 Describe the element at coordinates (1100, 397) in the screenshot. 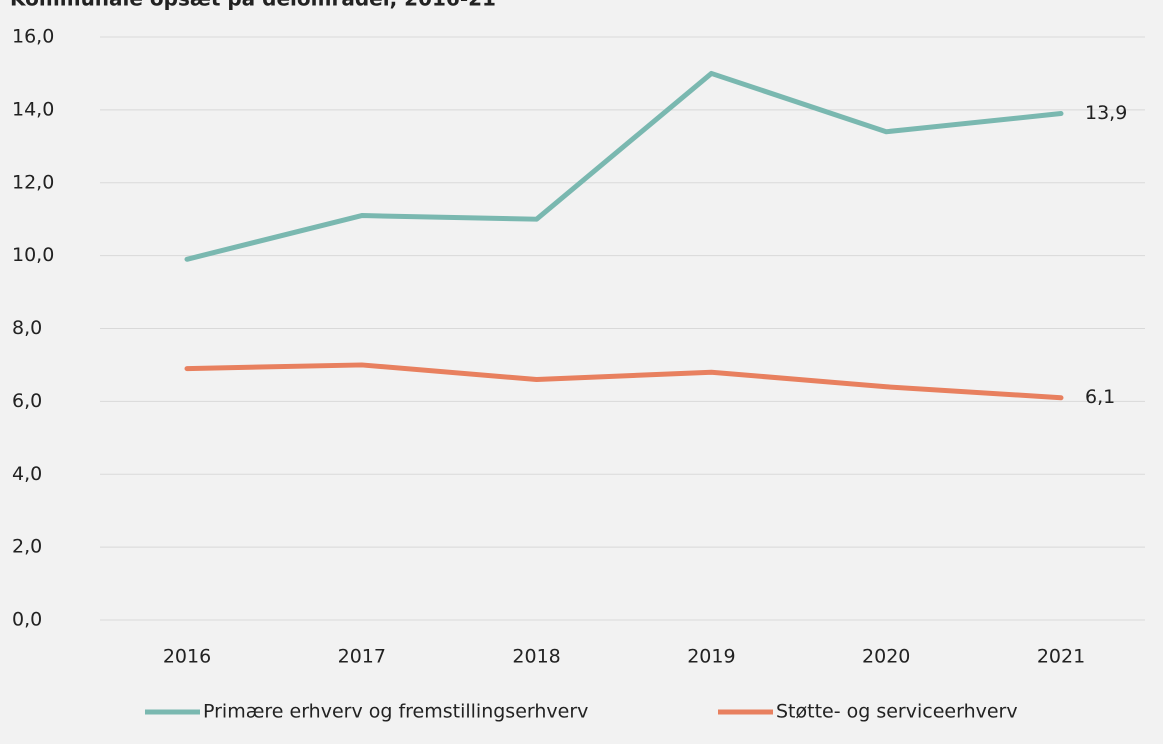

I see `data-label: 6,1` at that location.